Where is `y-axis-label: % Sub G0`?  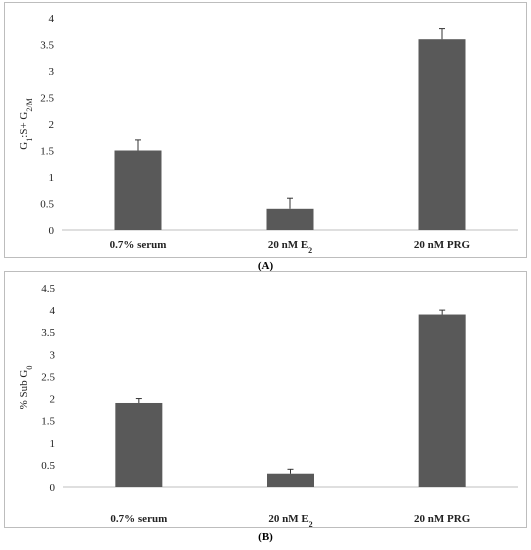
y-axis-label: % Sub G0 is located at coordinates (26, 388).